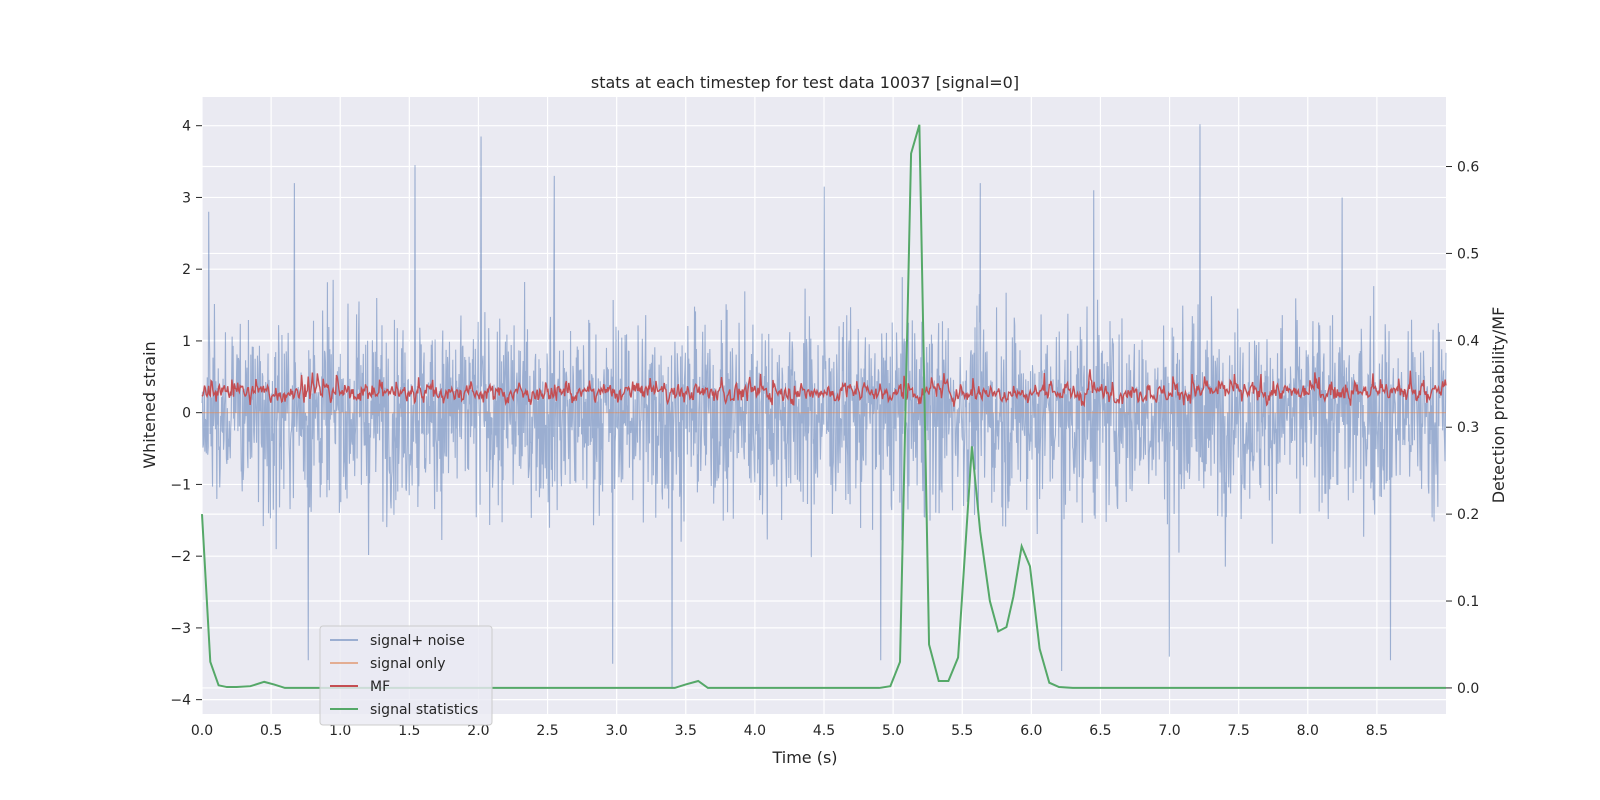  I want to click on x-tick-label: 8.0, so click(1308, 731).